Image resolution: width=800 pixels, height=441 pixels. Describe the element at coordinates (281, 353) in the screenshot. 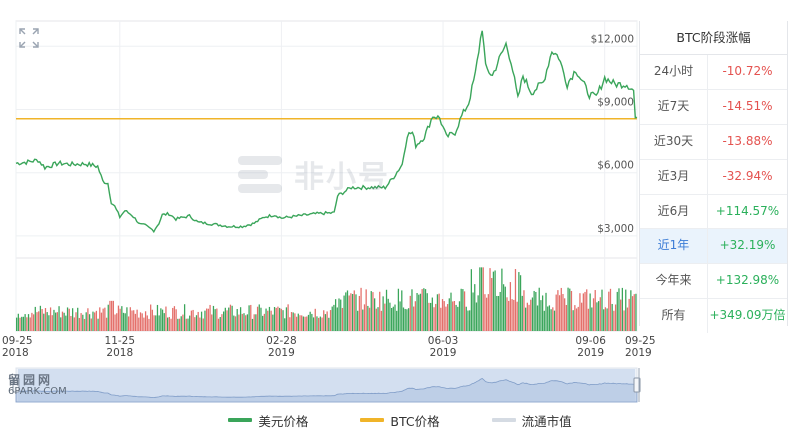

I see `x-tick-year: 2019` at that location.